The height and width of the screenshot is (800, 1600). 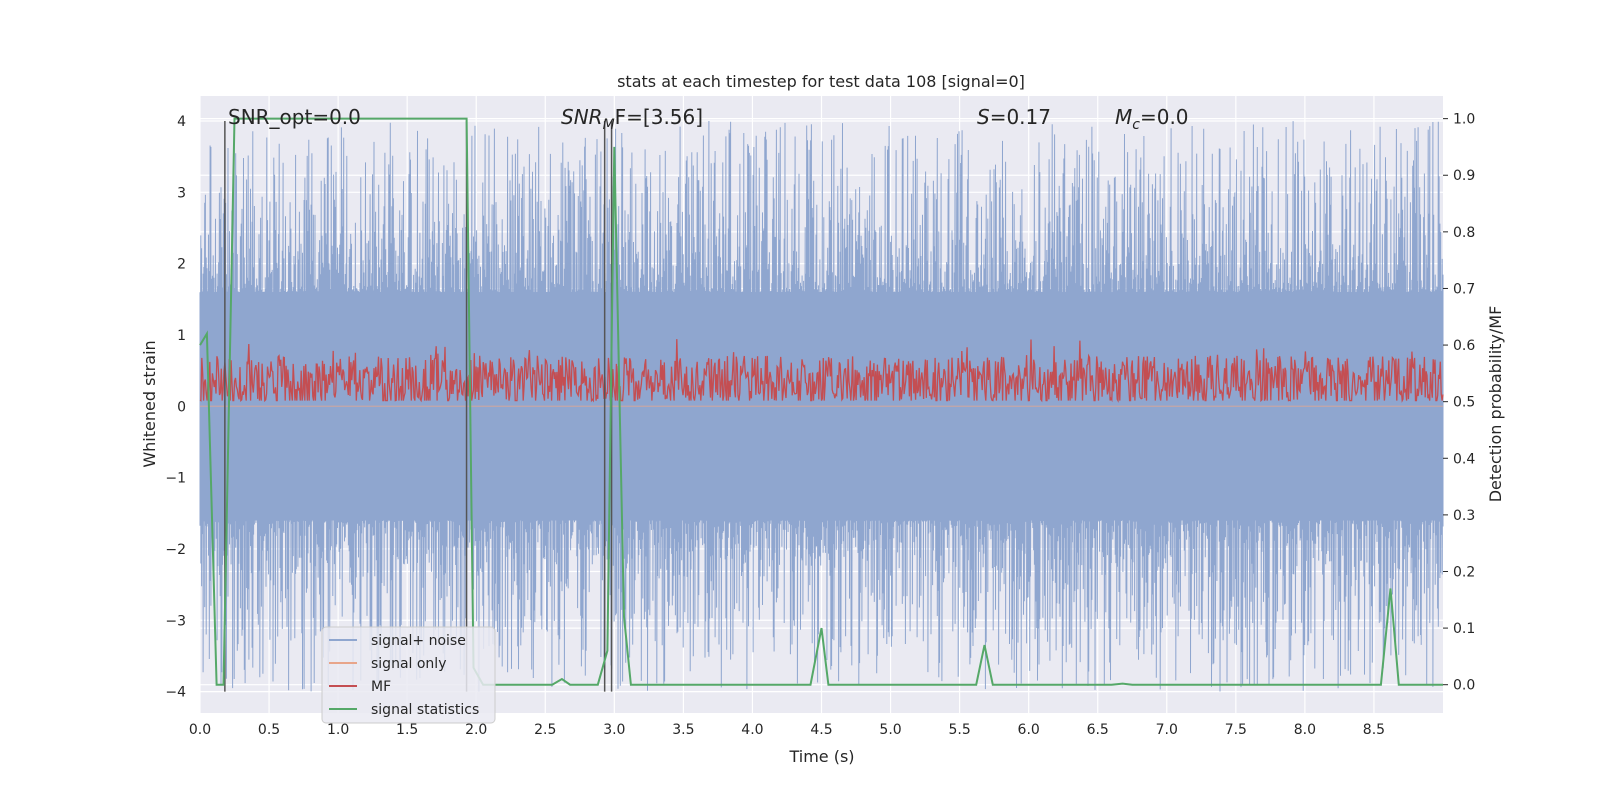 What do you see at coordinates (1464, 629) in the screenshot?
I see `y-right-tick-label: 0.1` at bounding box center [1464, 629].